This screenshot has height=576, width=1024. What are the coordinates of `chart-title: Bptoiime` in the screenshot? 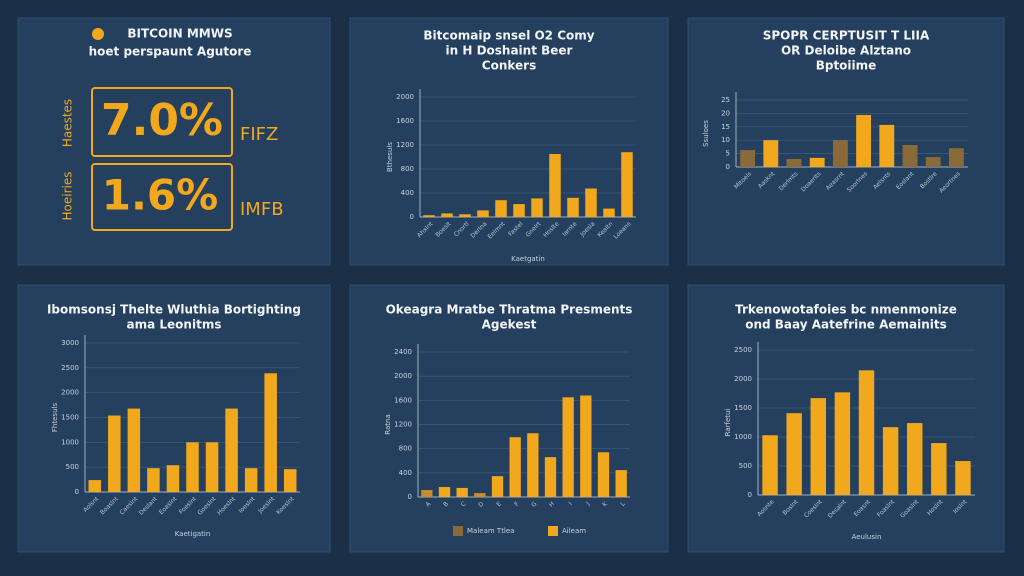 It's located at (846, 66).